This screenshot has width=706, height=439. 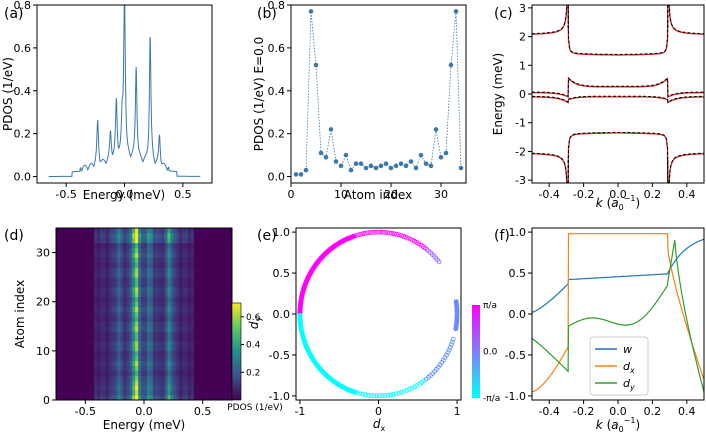 What do you see at coordinates (379, 93) in the screenshot?
I see `b-series-line` at bounding box center [379, 93].